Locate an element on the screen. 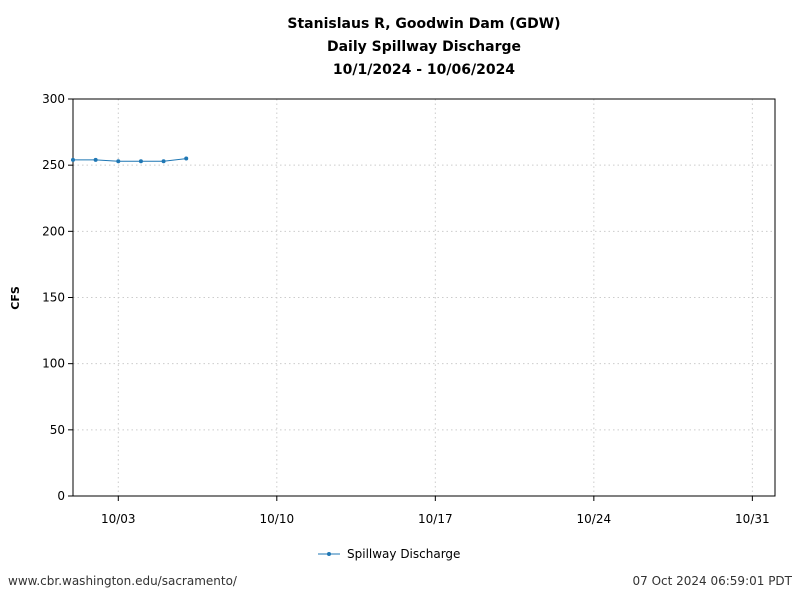 The image size is (800, 600). y-axis: 0 50 100 150 200 250 300 is located at coordinates (57, 297).